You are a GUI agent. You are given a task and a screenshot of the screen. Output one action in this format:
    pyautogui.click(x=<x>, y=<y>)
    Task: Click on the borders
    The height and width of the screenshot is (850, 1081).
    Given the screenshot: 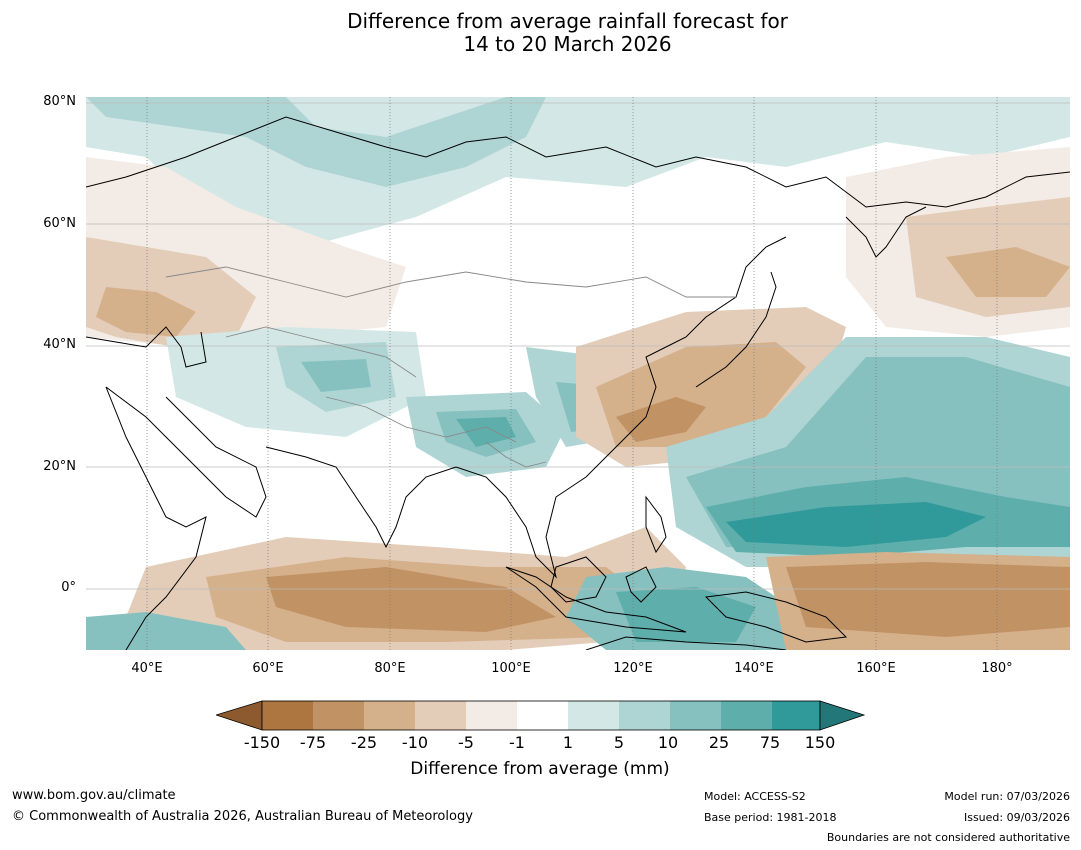 What is the action you would take?
    pyautogui.click(x=450, y=367)
    